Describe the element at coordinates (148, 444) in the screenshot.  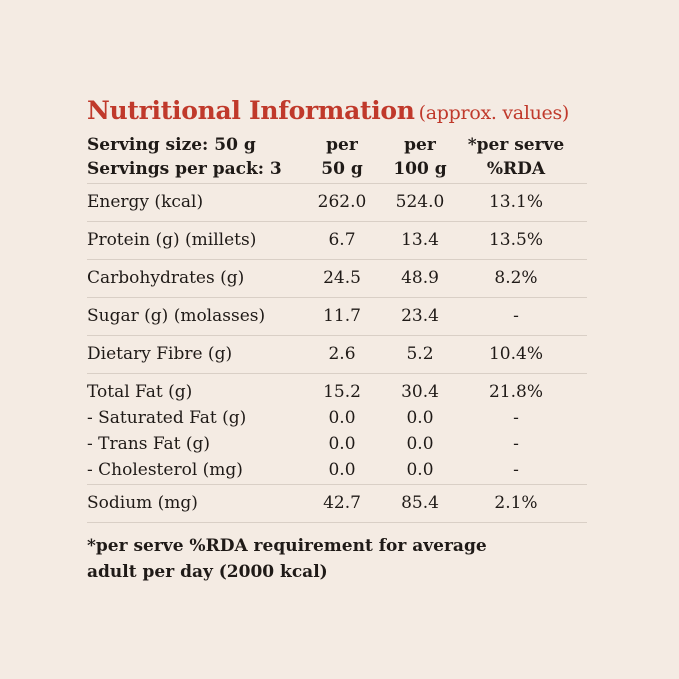
I see `nutrient-label: - Trans Fat (g)` at that location.